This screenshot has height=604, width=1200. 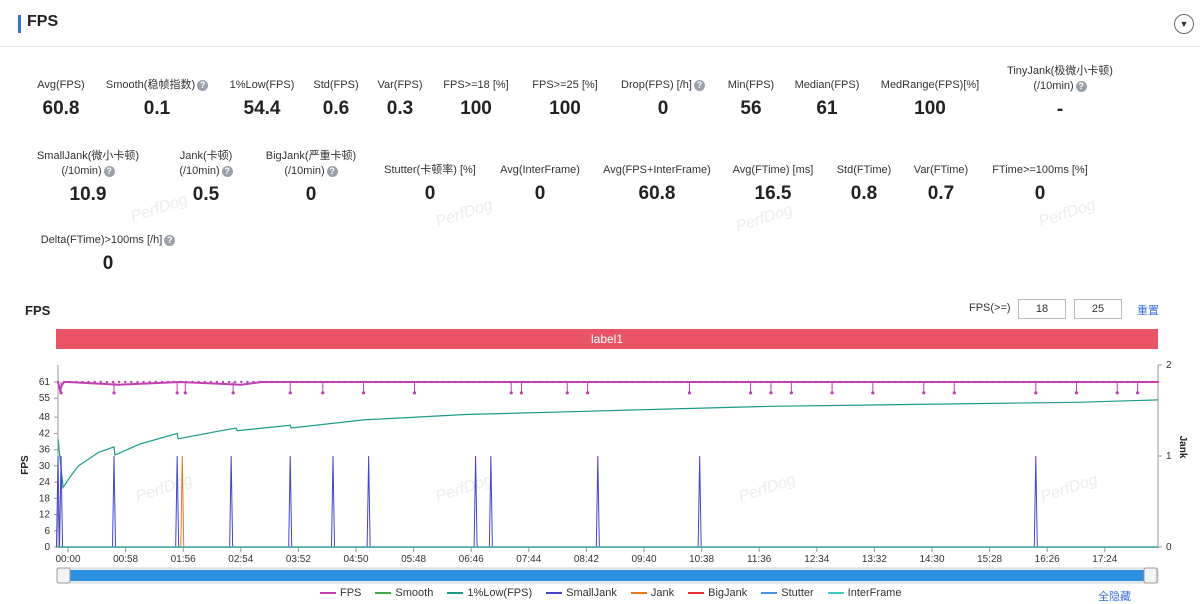 I want to click on metric-label-text: Median(FPS), so click(x=827, y=85).